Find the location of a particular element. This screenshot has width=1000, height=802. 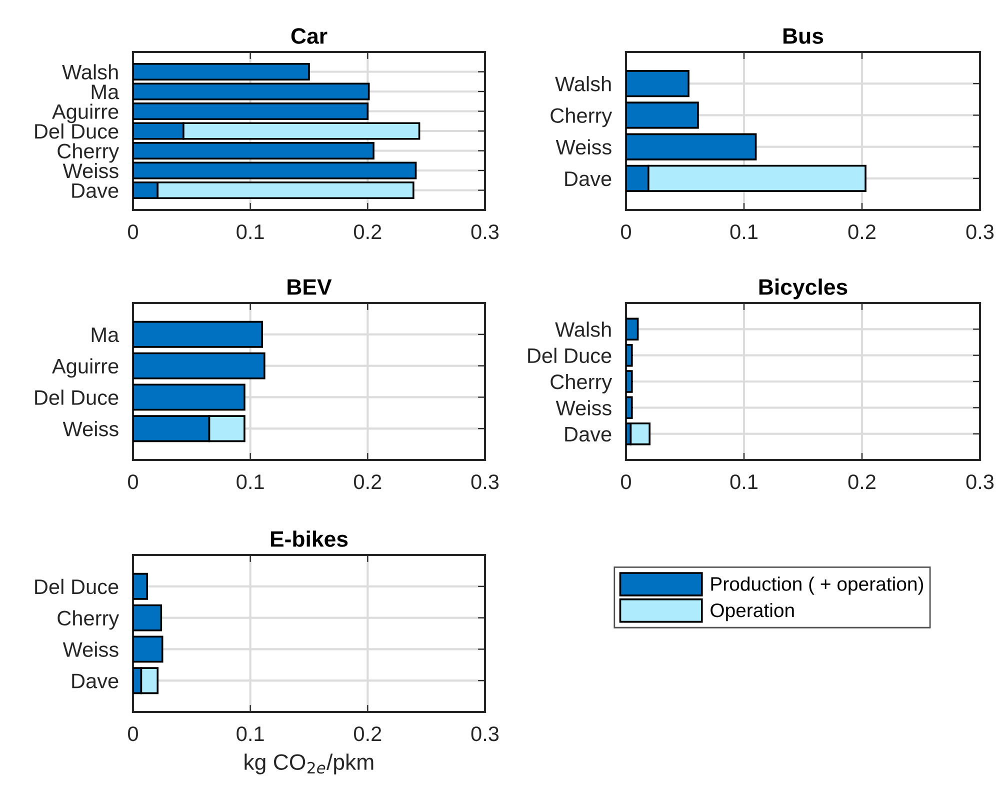

legend-label: Production ( + operation) is located at coordinates (817, 585).